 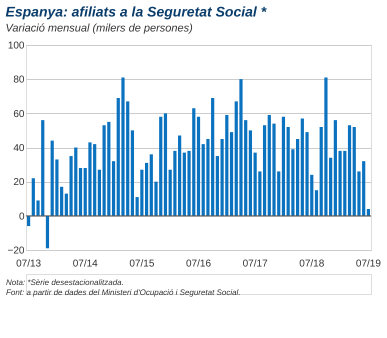 I want to click on x-tick-label: 07/14, so click(x=85, y=264).